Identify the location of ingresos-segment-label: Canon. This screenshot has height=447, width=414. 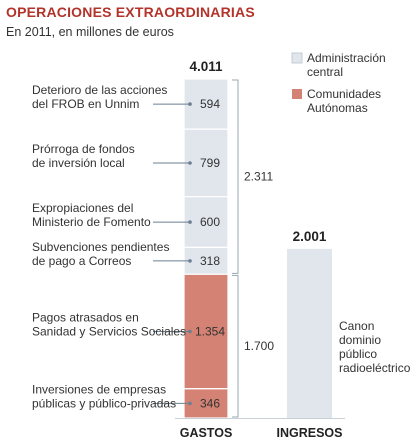
(356, 326).